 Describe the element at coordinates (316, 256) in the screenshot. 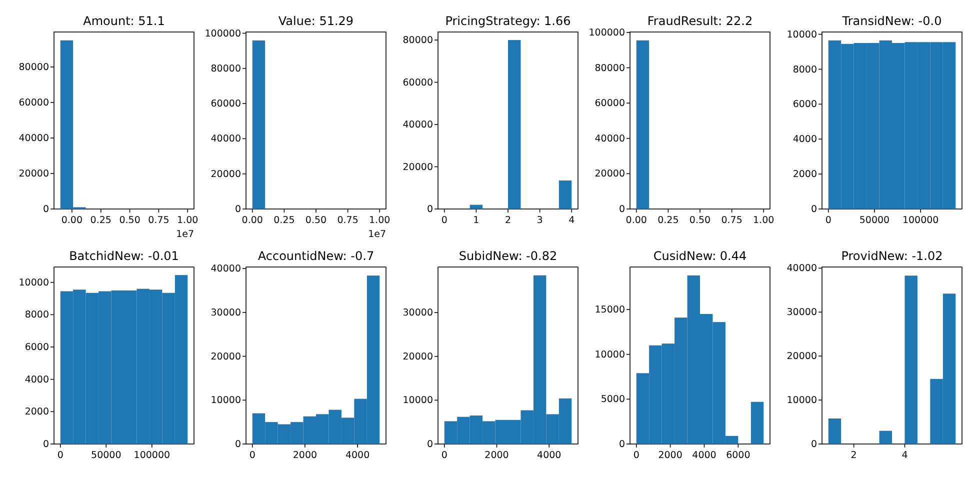

I see `chart-title: AccountidNew: -0.7` at that location.